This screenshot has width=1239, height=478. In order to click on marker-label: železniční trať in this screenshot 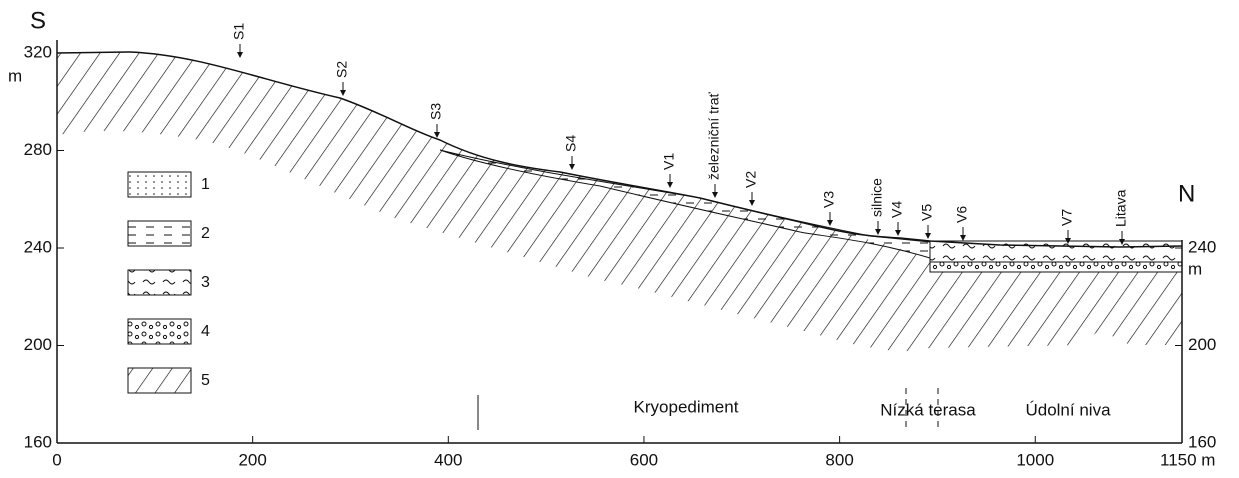, I will do `click(714, 136)`.